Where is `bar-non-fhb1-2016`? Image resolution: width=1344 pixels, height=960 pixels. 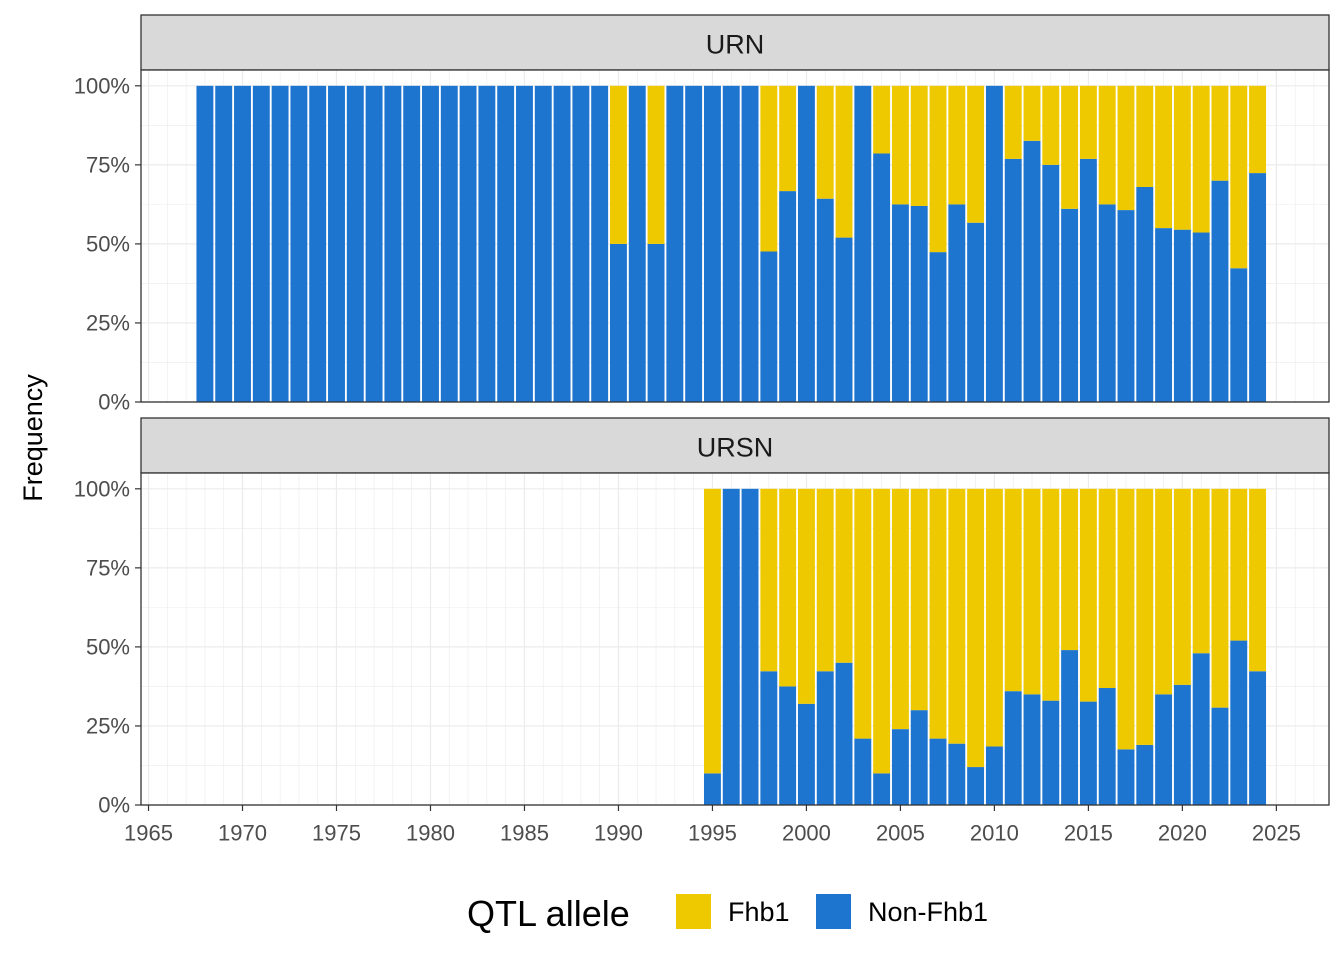
bar-non-fhb1-2016 is located at coordinates (1107, 303).